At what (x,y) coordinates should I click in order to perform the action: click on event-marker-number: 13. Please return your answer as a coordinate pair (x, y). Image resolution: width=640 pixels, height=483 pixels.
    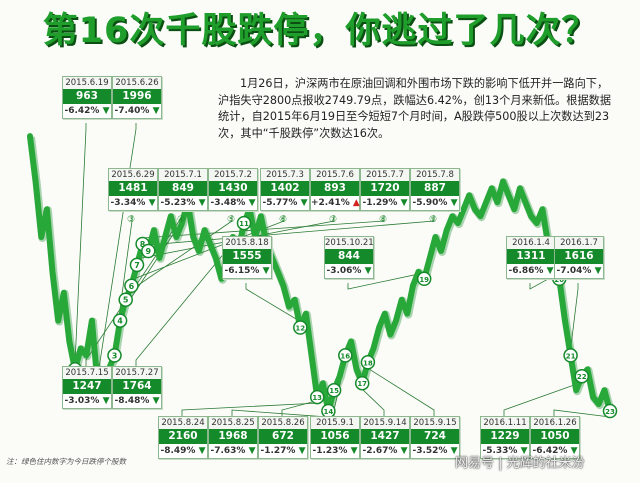
    Looking at the image, I should click on (317, 398).